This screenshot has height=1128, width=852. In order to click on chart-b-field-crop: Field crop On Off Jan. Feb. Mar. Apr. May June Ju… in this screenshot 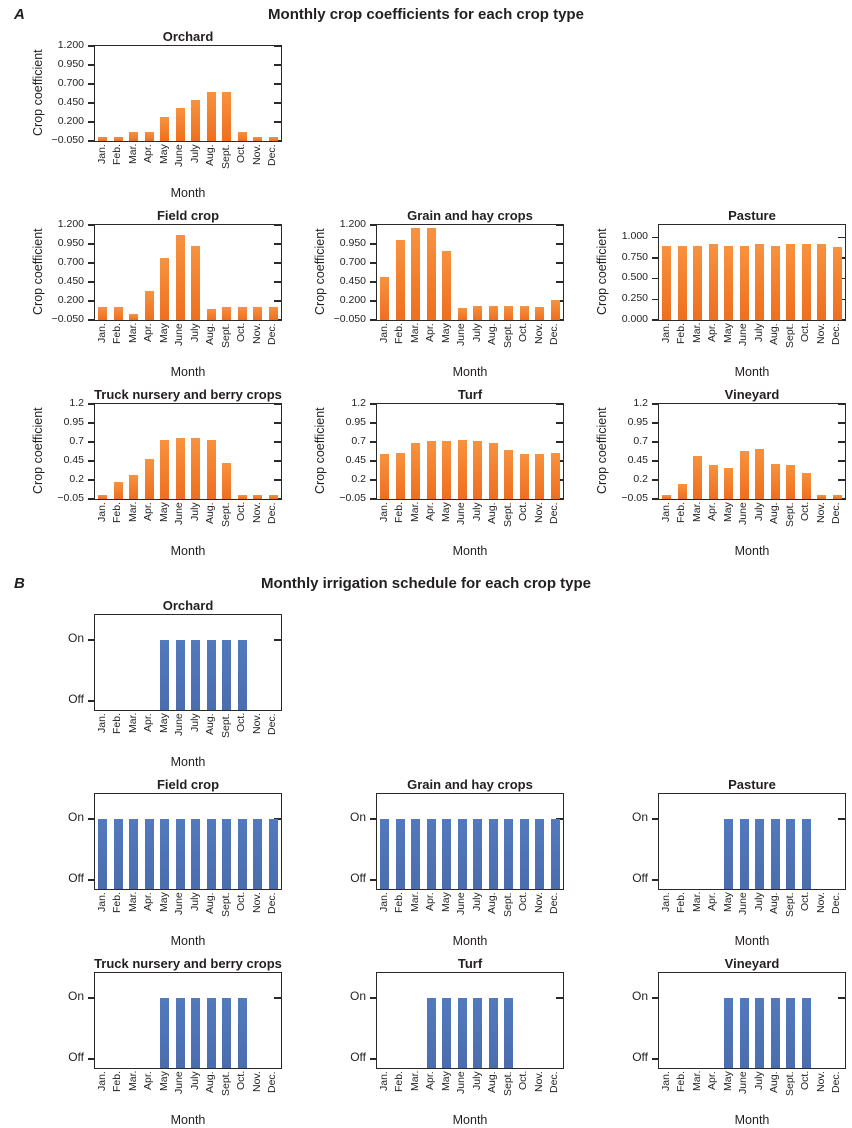, I will do `click(156, 862)`.